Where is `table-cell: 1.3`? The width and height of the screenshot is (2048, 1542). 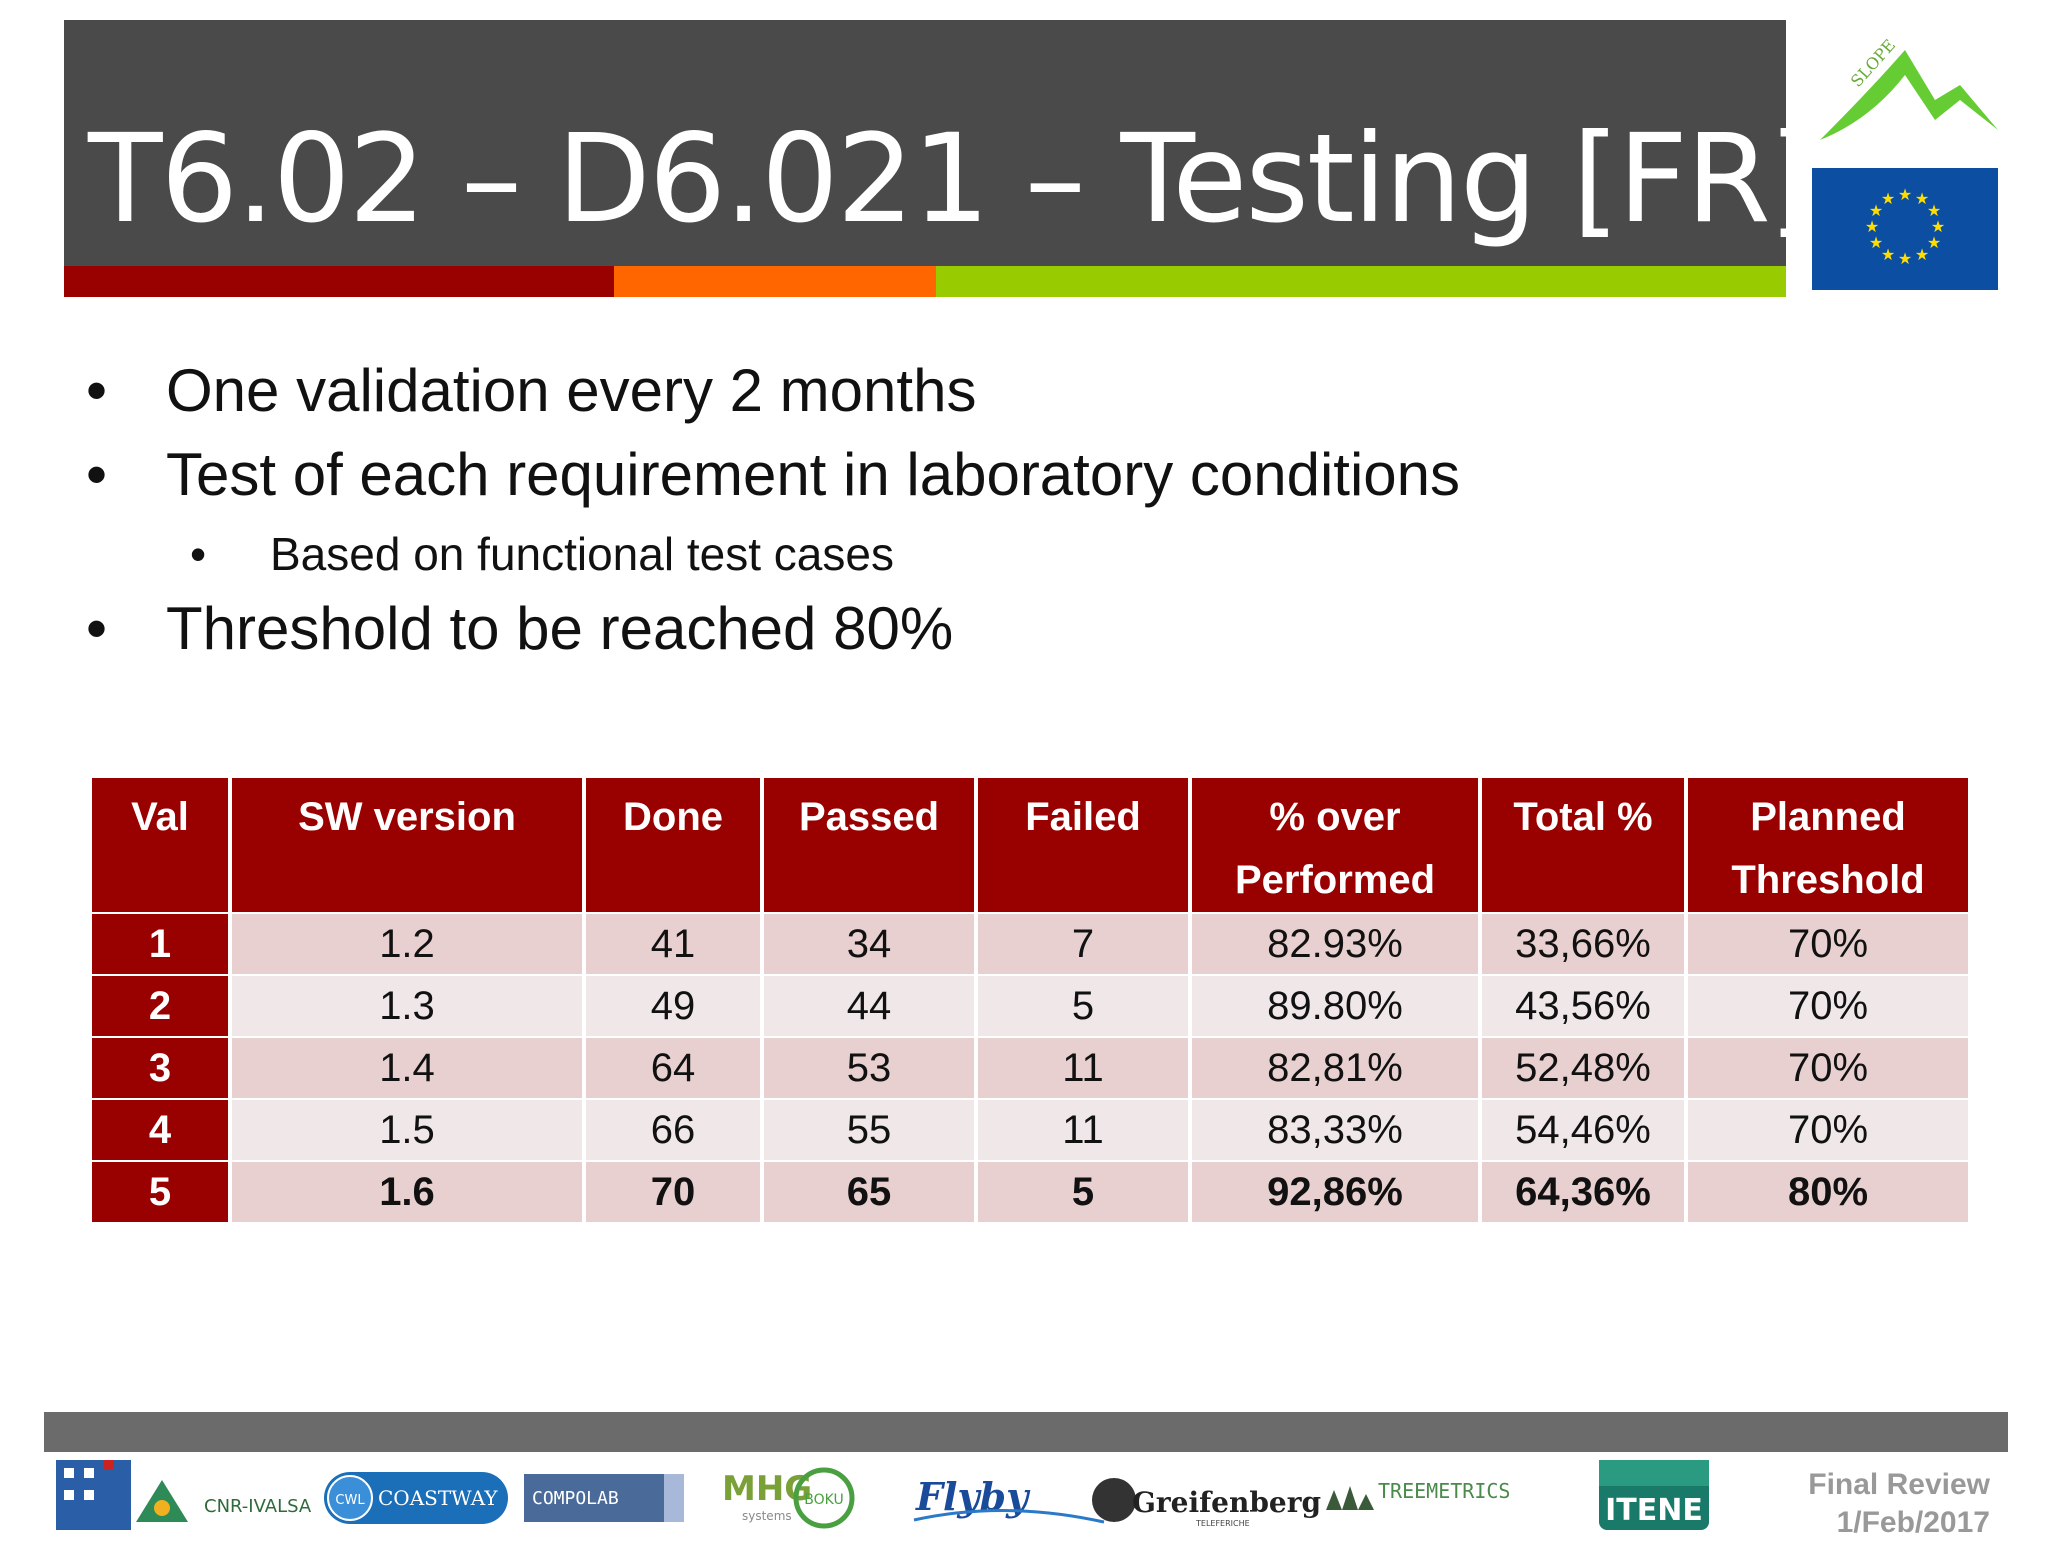 table-cell: 1.3 is located at coordinates (407, 1006).